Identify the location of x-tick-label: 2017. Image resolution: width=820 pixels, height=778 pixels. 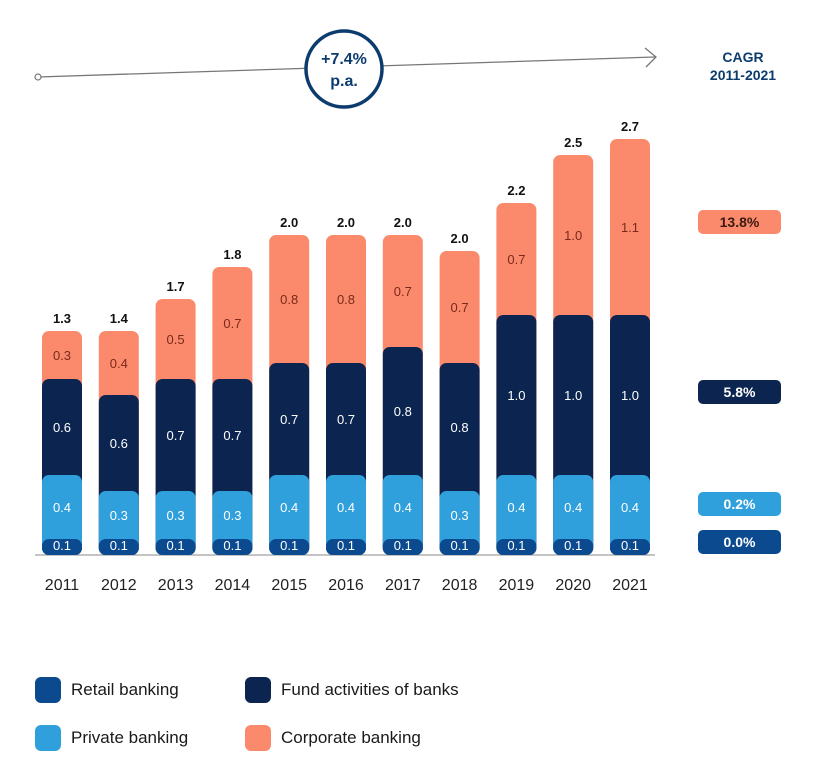
(403, 585).